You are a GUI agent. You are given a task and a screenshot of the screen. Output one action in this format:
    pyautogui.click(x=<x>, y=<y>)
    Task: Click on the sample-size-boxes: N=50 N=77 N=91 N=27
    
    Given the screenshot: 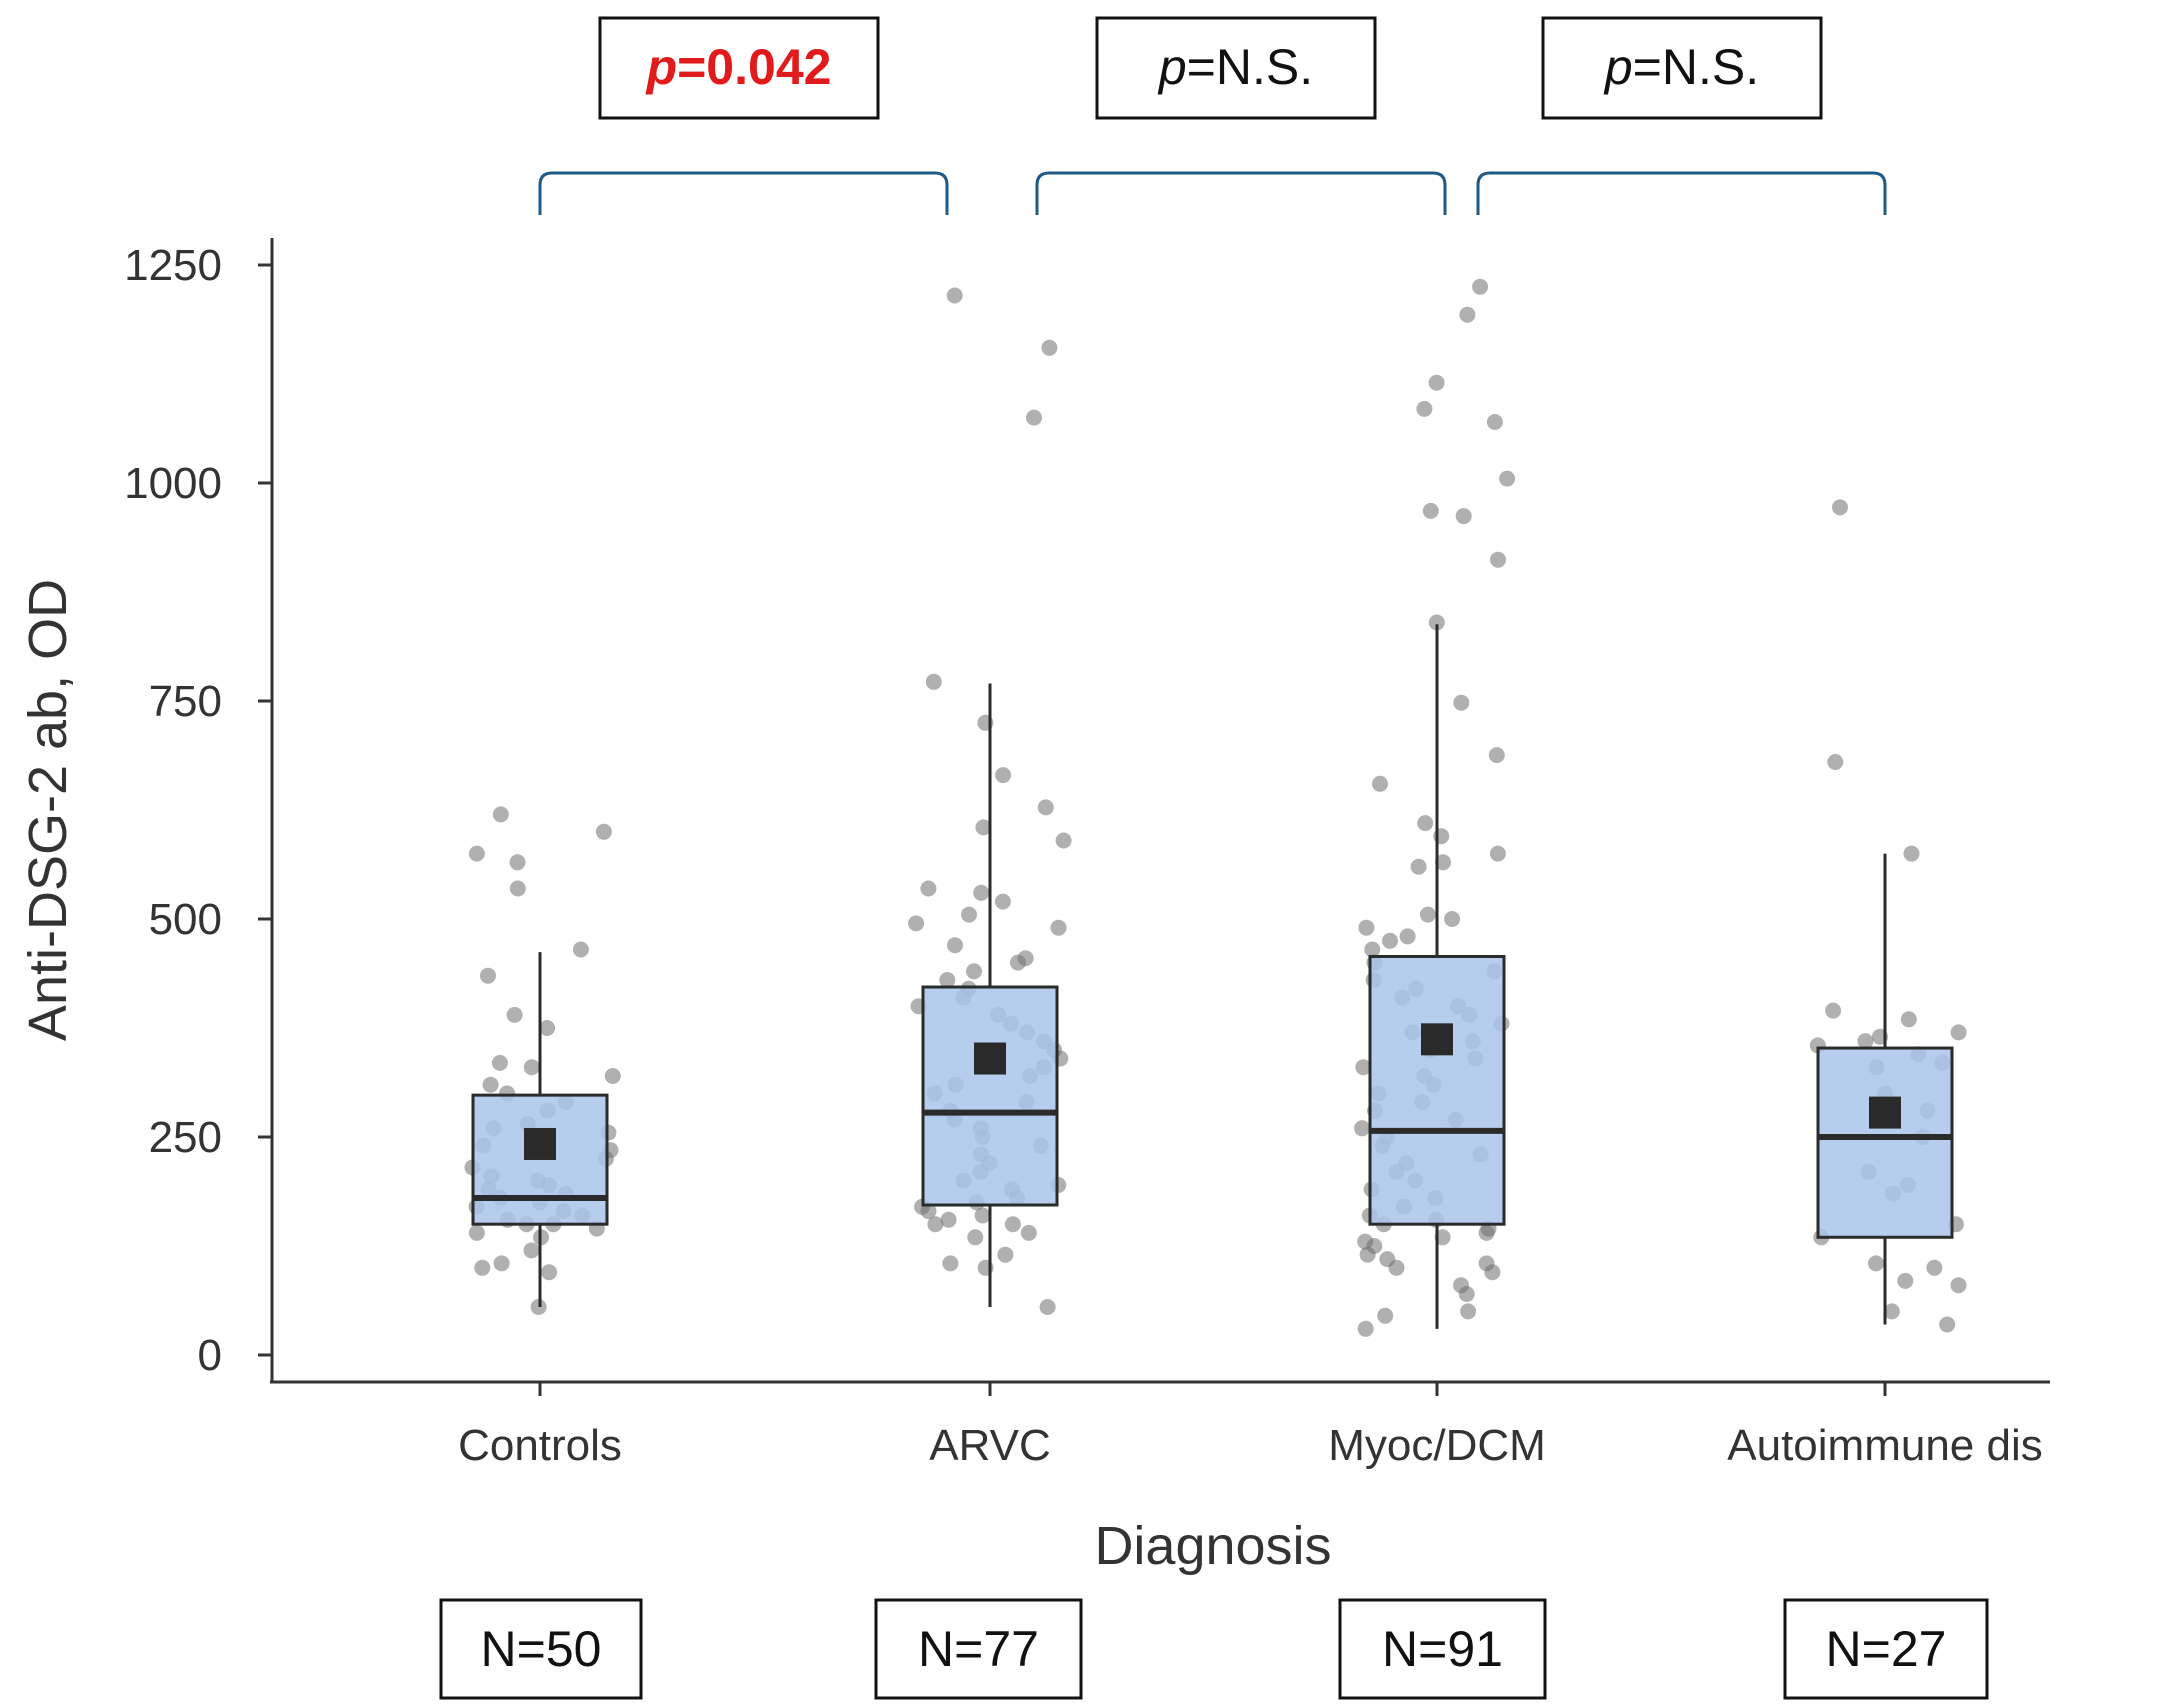 What is the action you would take?
    pyautogui.click(x=1214, y=1649)
    